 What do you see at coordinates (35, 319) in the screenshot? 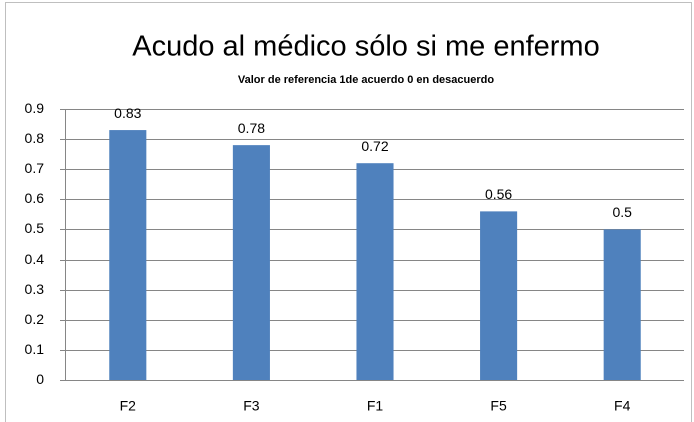
I see `y-tick-label: 0.2` at bounding box center [35, 319].